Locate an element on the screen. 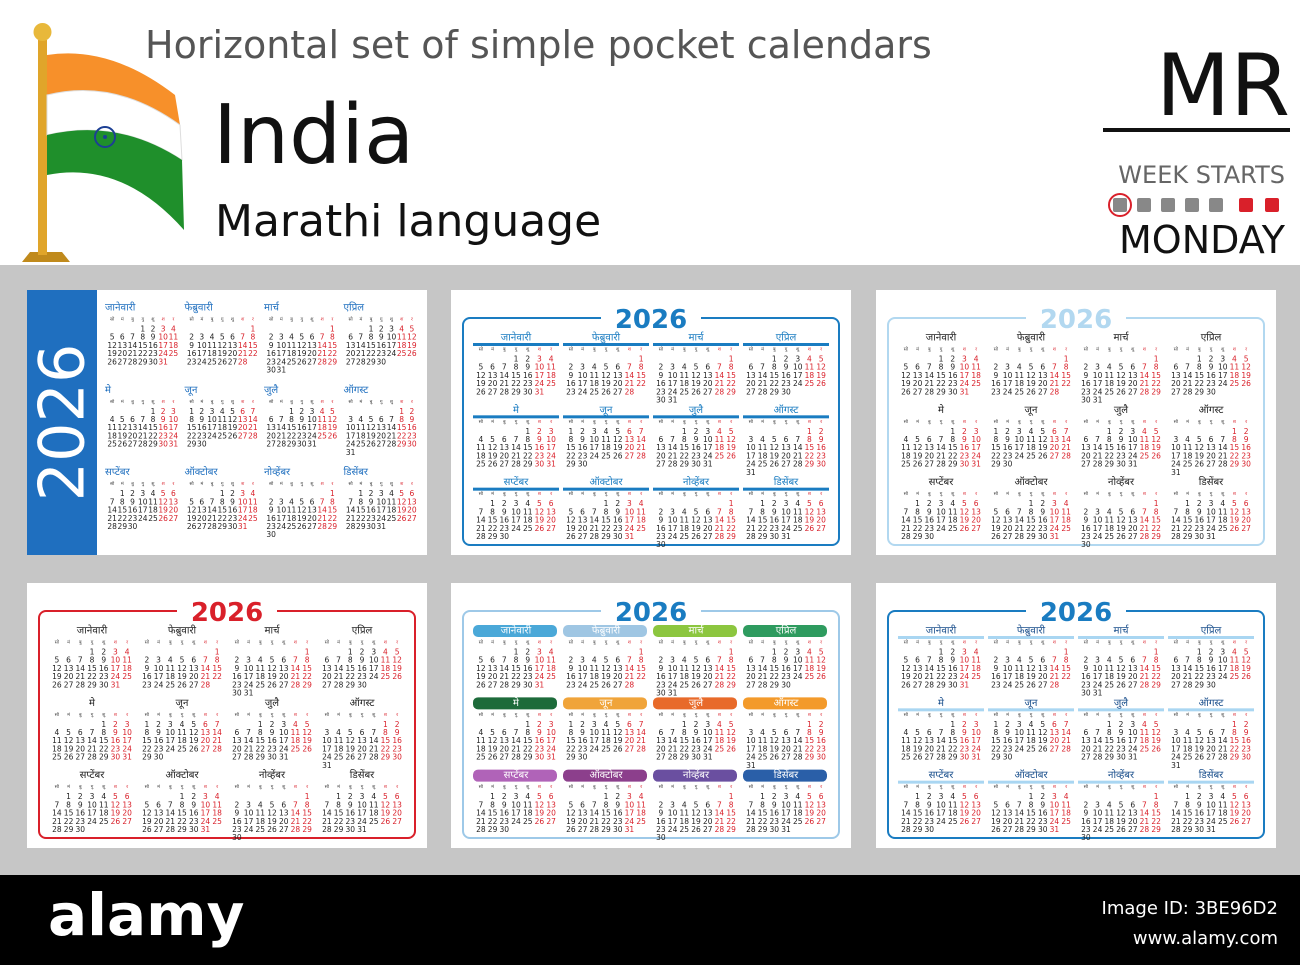 The image size is (1300, 965). day: 13 is located at coordinates (786, 447).